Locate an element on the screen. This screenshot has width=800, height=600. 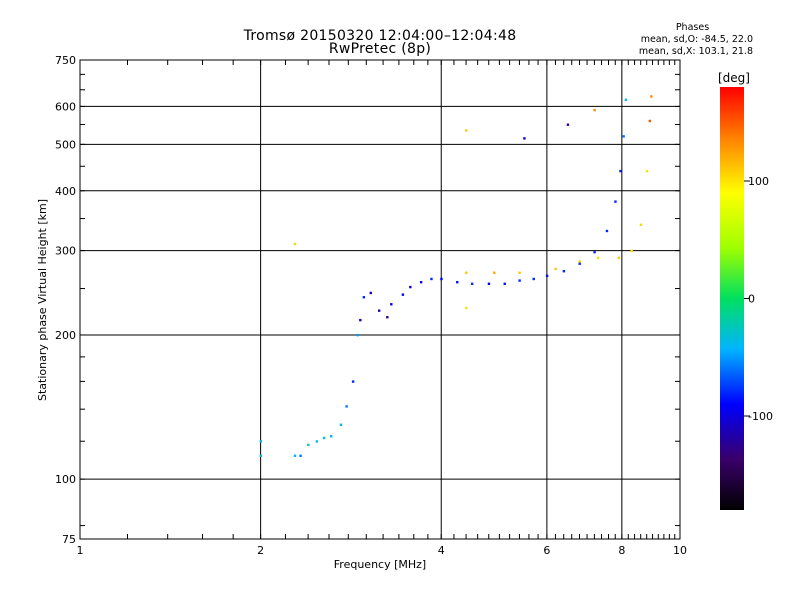
y-tick-label: 300 is located at coordinates (65, 251).